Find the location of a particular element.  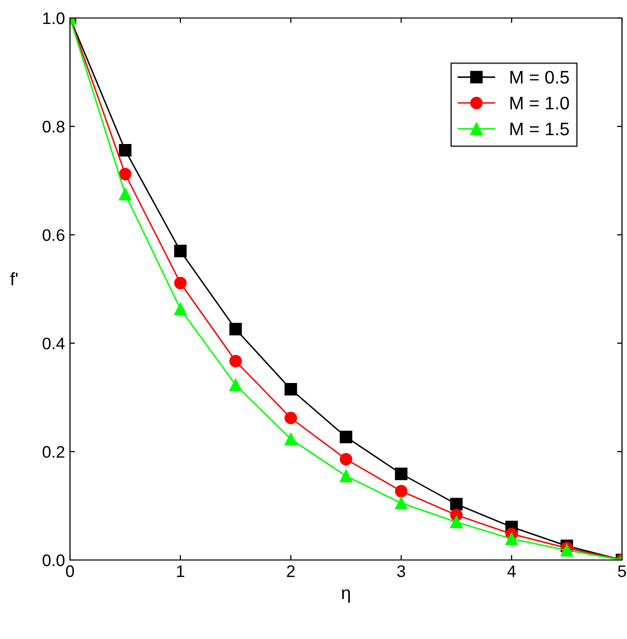

x-tick-label: 5 is located at coordinates (622, 571).